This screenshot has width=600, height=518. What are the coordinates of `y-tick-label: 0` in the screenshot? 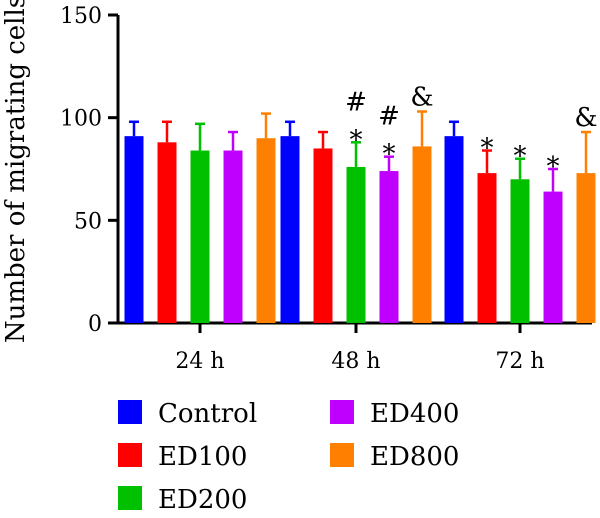 It's located at (95, 324).